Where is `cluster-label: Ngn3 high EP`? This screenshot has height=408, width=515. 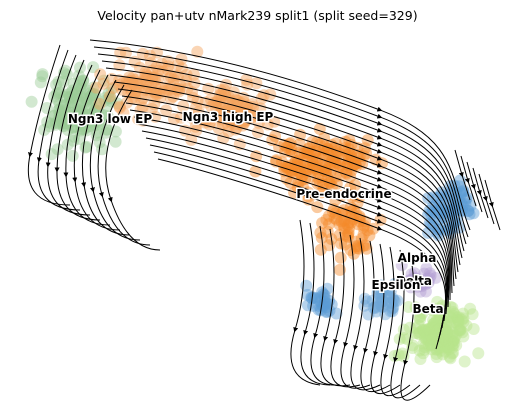
cluster-label: Ngn3 high EP is located at coordinates (228, 117).